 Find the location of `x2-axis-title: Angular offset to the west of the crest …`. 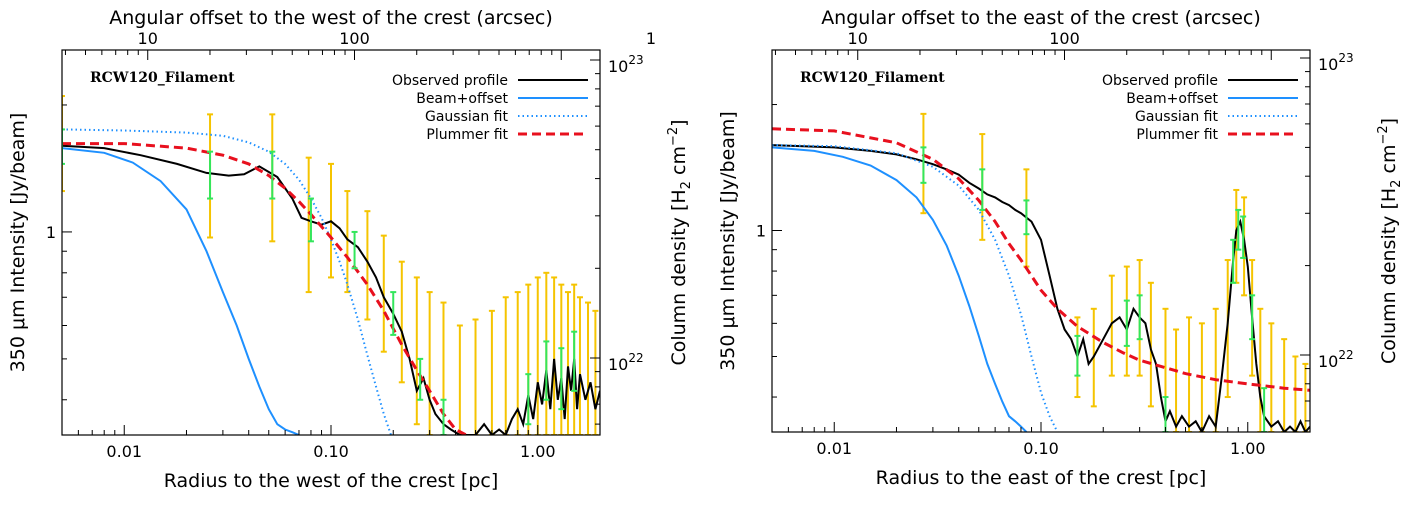

x2-axis-title: Angular offset to the west of the crest … is located at coordinates (331, 18).